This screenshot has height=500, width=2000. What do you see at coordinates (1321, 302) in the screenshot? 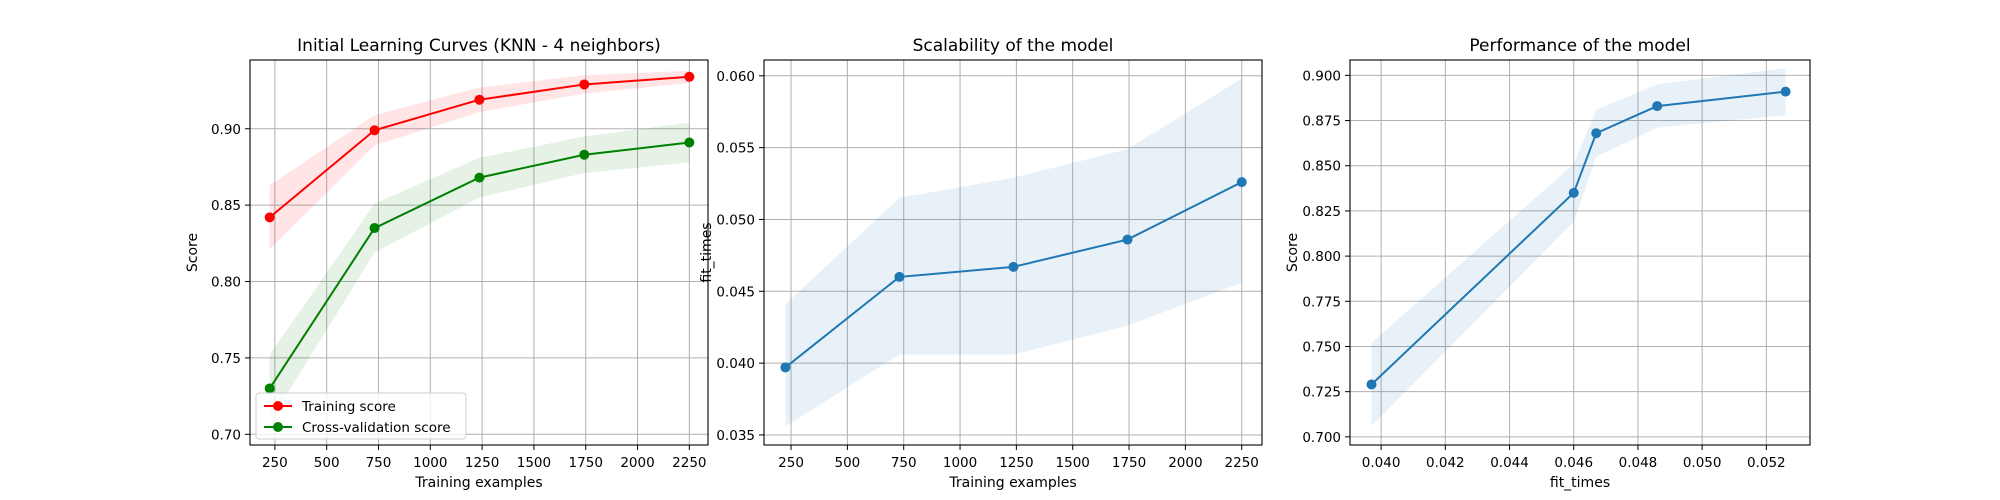
I see `y-tick-label: 0.775` at bounding box center [1321, 302].